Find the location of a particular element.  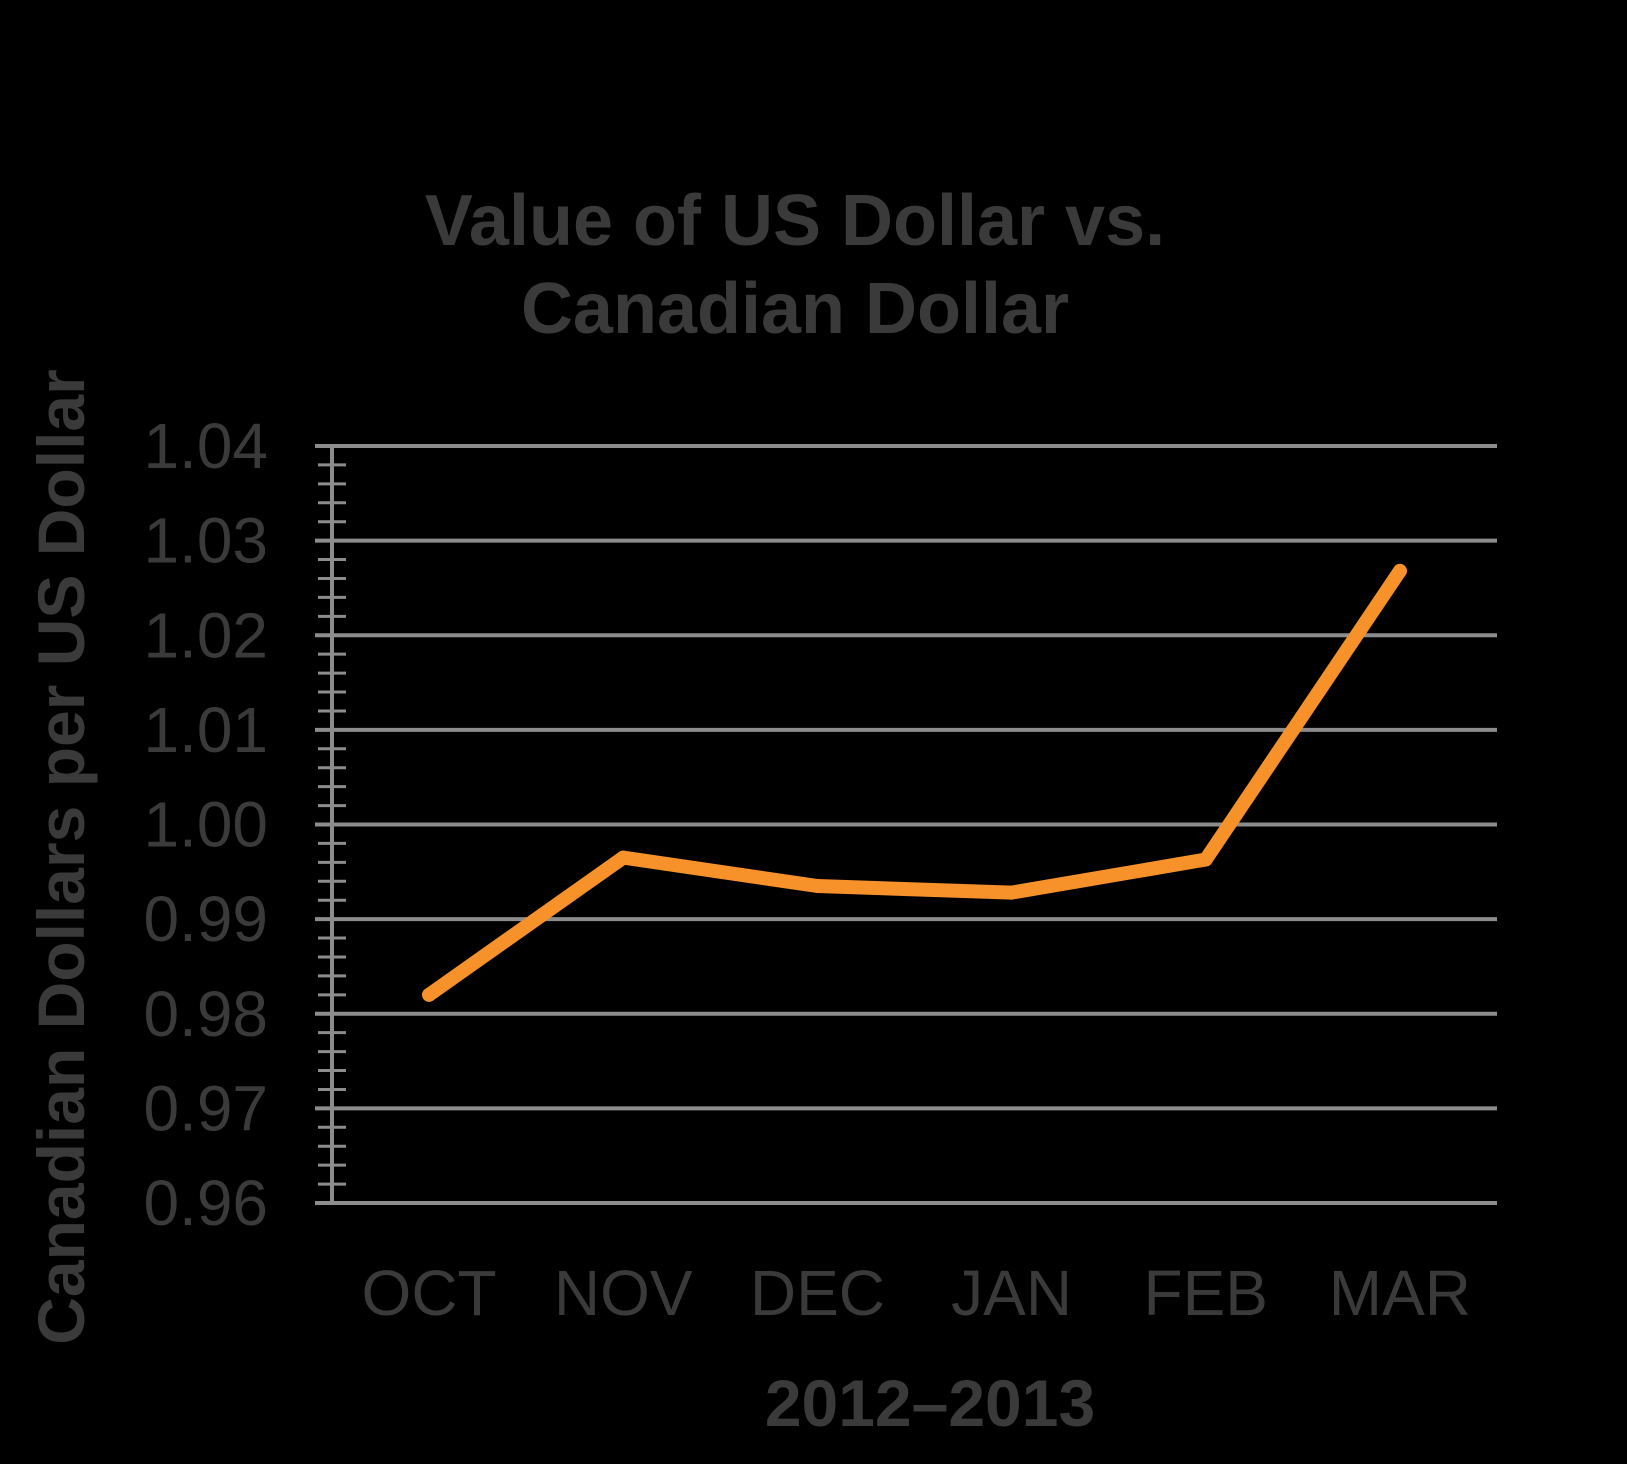

x-tick-label: MAR is located at coordinates (1400, 1293).